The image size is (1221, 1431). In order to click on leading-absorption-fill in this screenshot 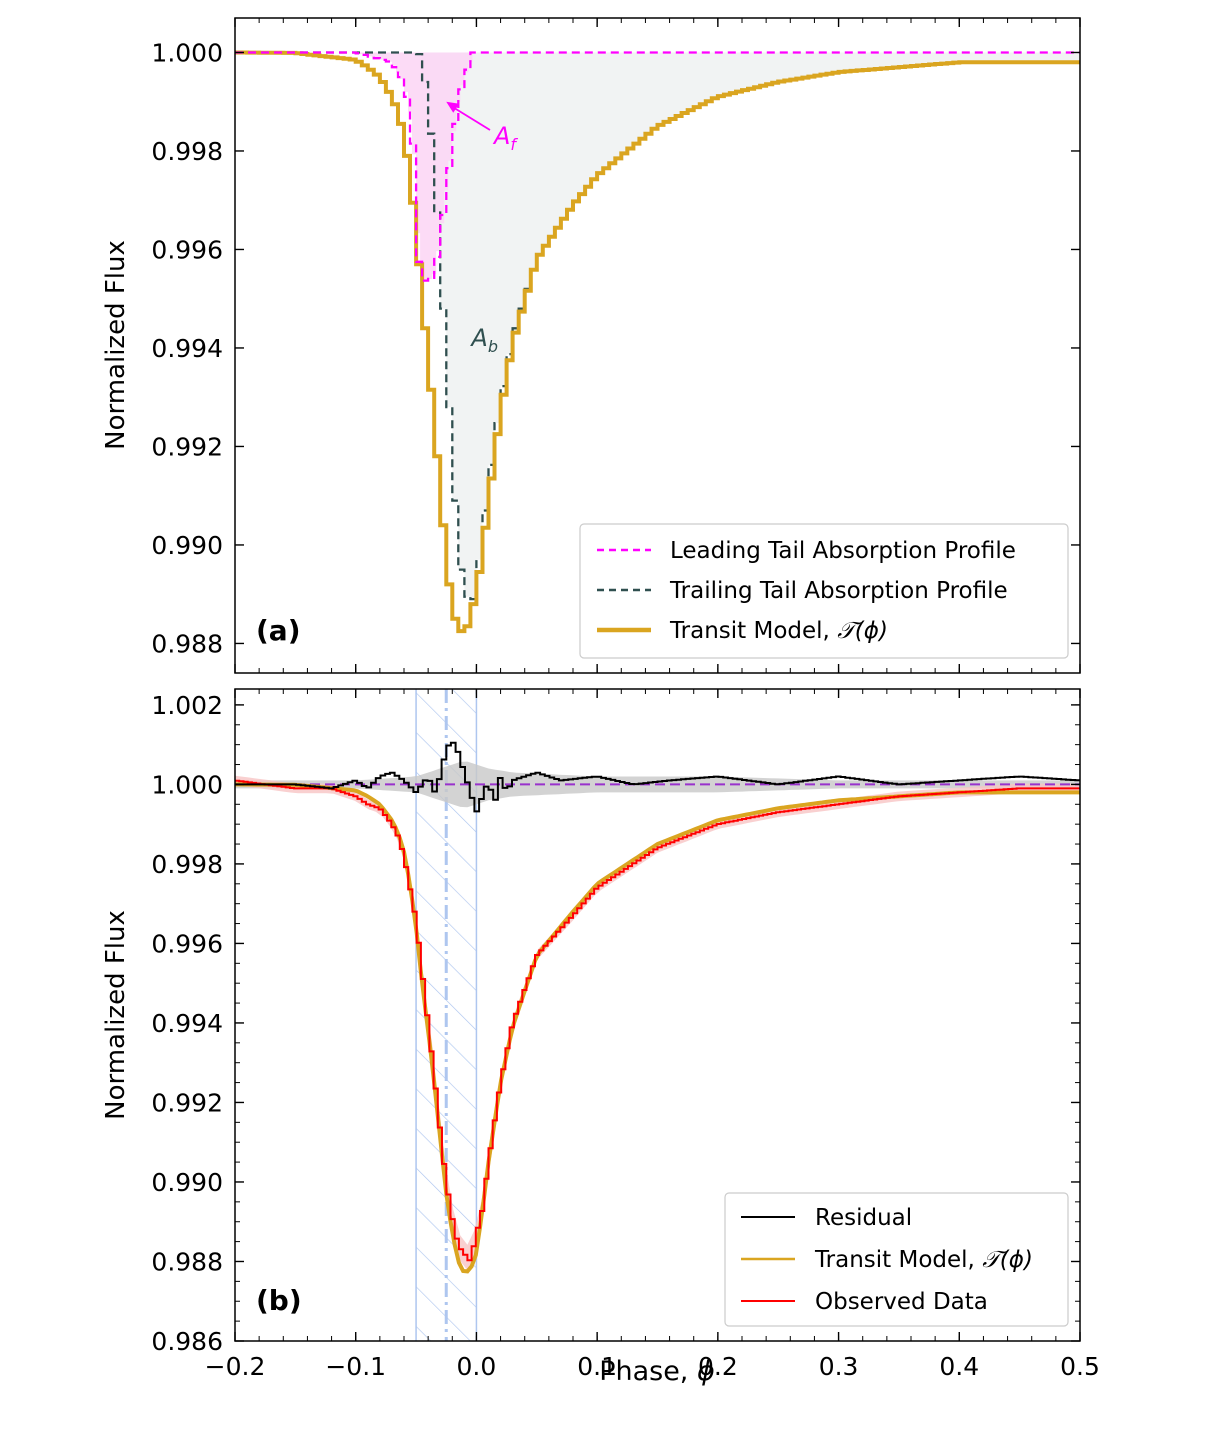, I will do `click(356, 166)`.